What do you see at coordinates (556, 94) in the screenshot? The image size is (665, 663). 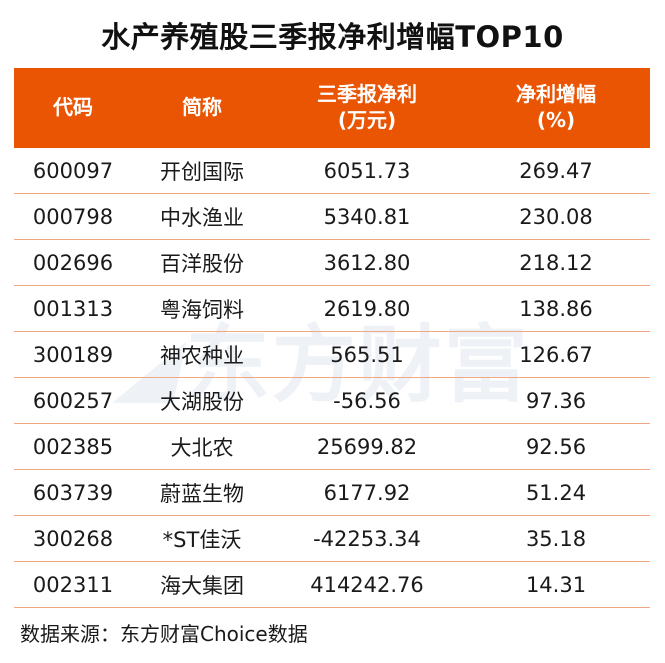 I see `column-header-growth-line1: 净利增幅` at bounding box center [556, 94].